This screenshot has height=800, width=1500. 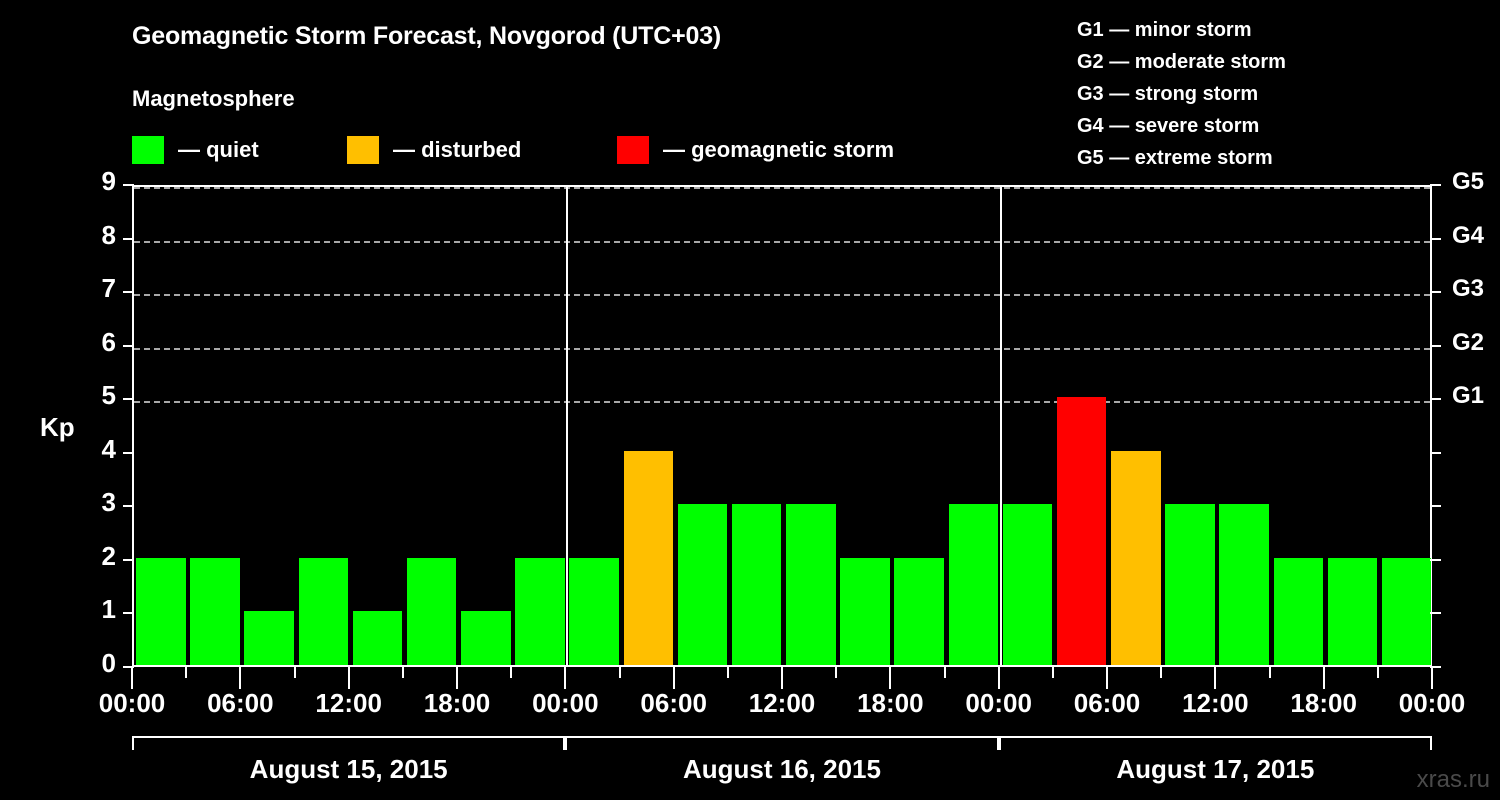 What do you see at coordinates (108, 234) in the screenshot?
I see `y-tick-label-8: 8` at bounding box center [108, 234].